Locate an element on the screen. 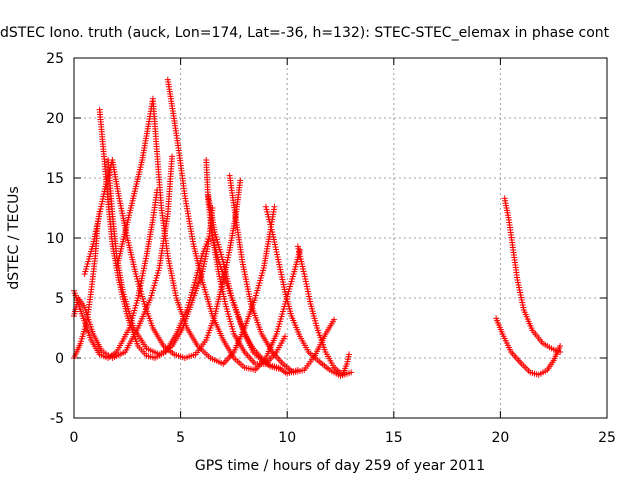 This screenshot has width=640, height=480. y-tick-label: 15 is located at coordinates (55, 179).